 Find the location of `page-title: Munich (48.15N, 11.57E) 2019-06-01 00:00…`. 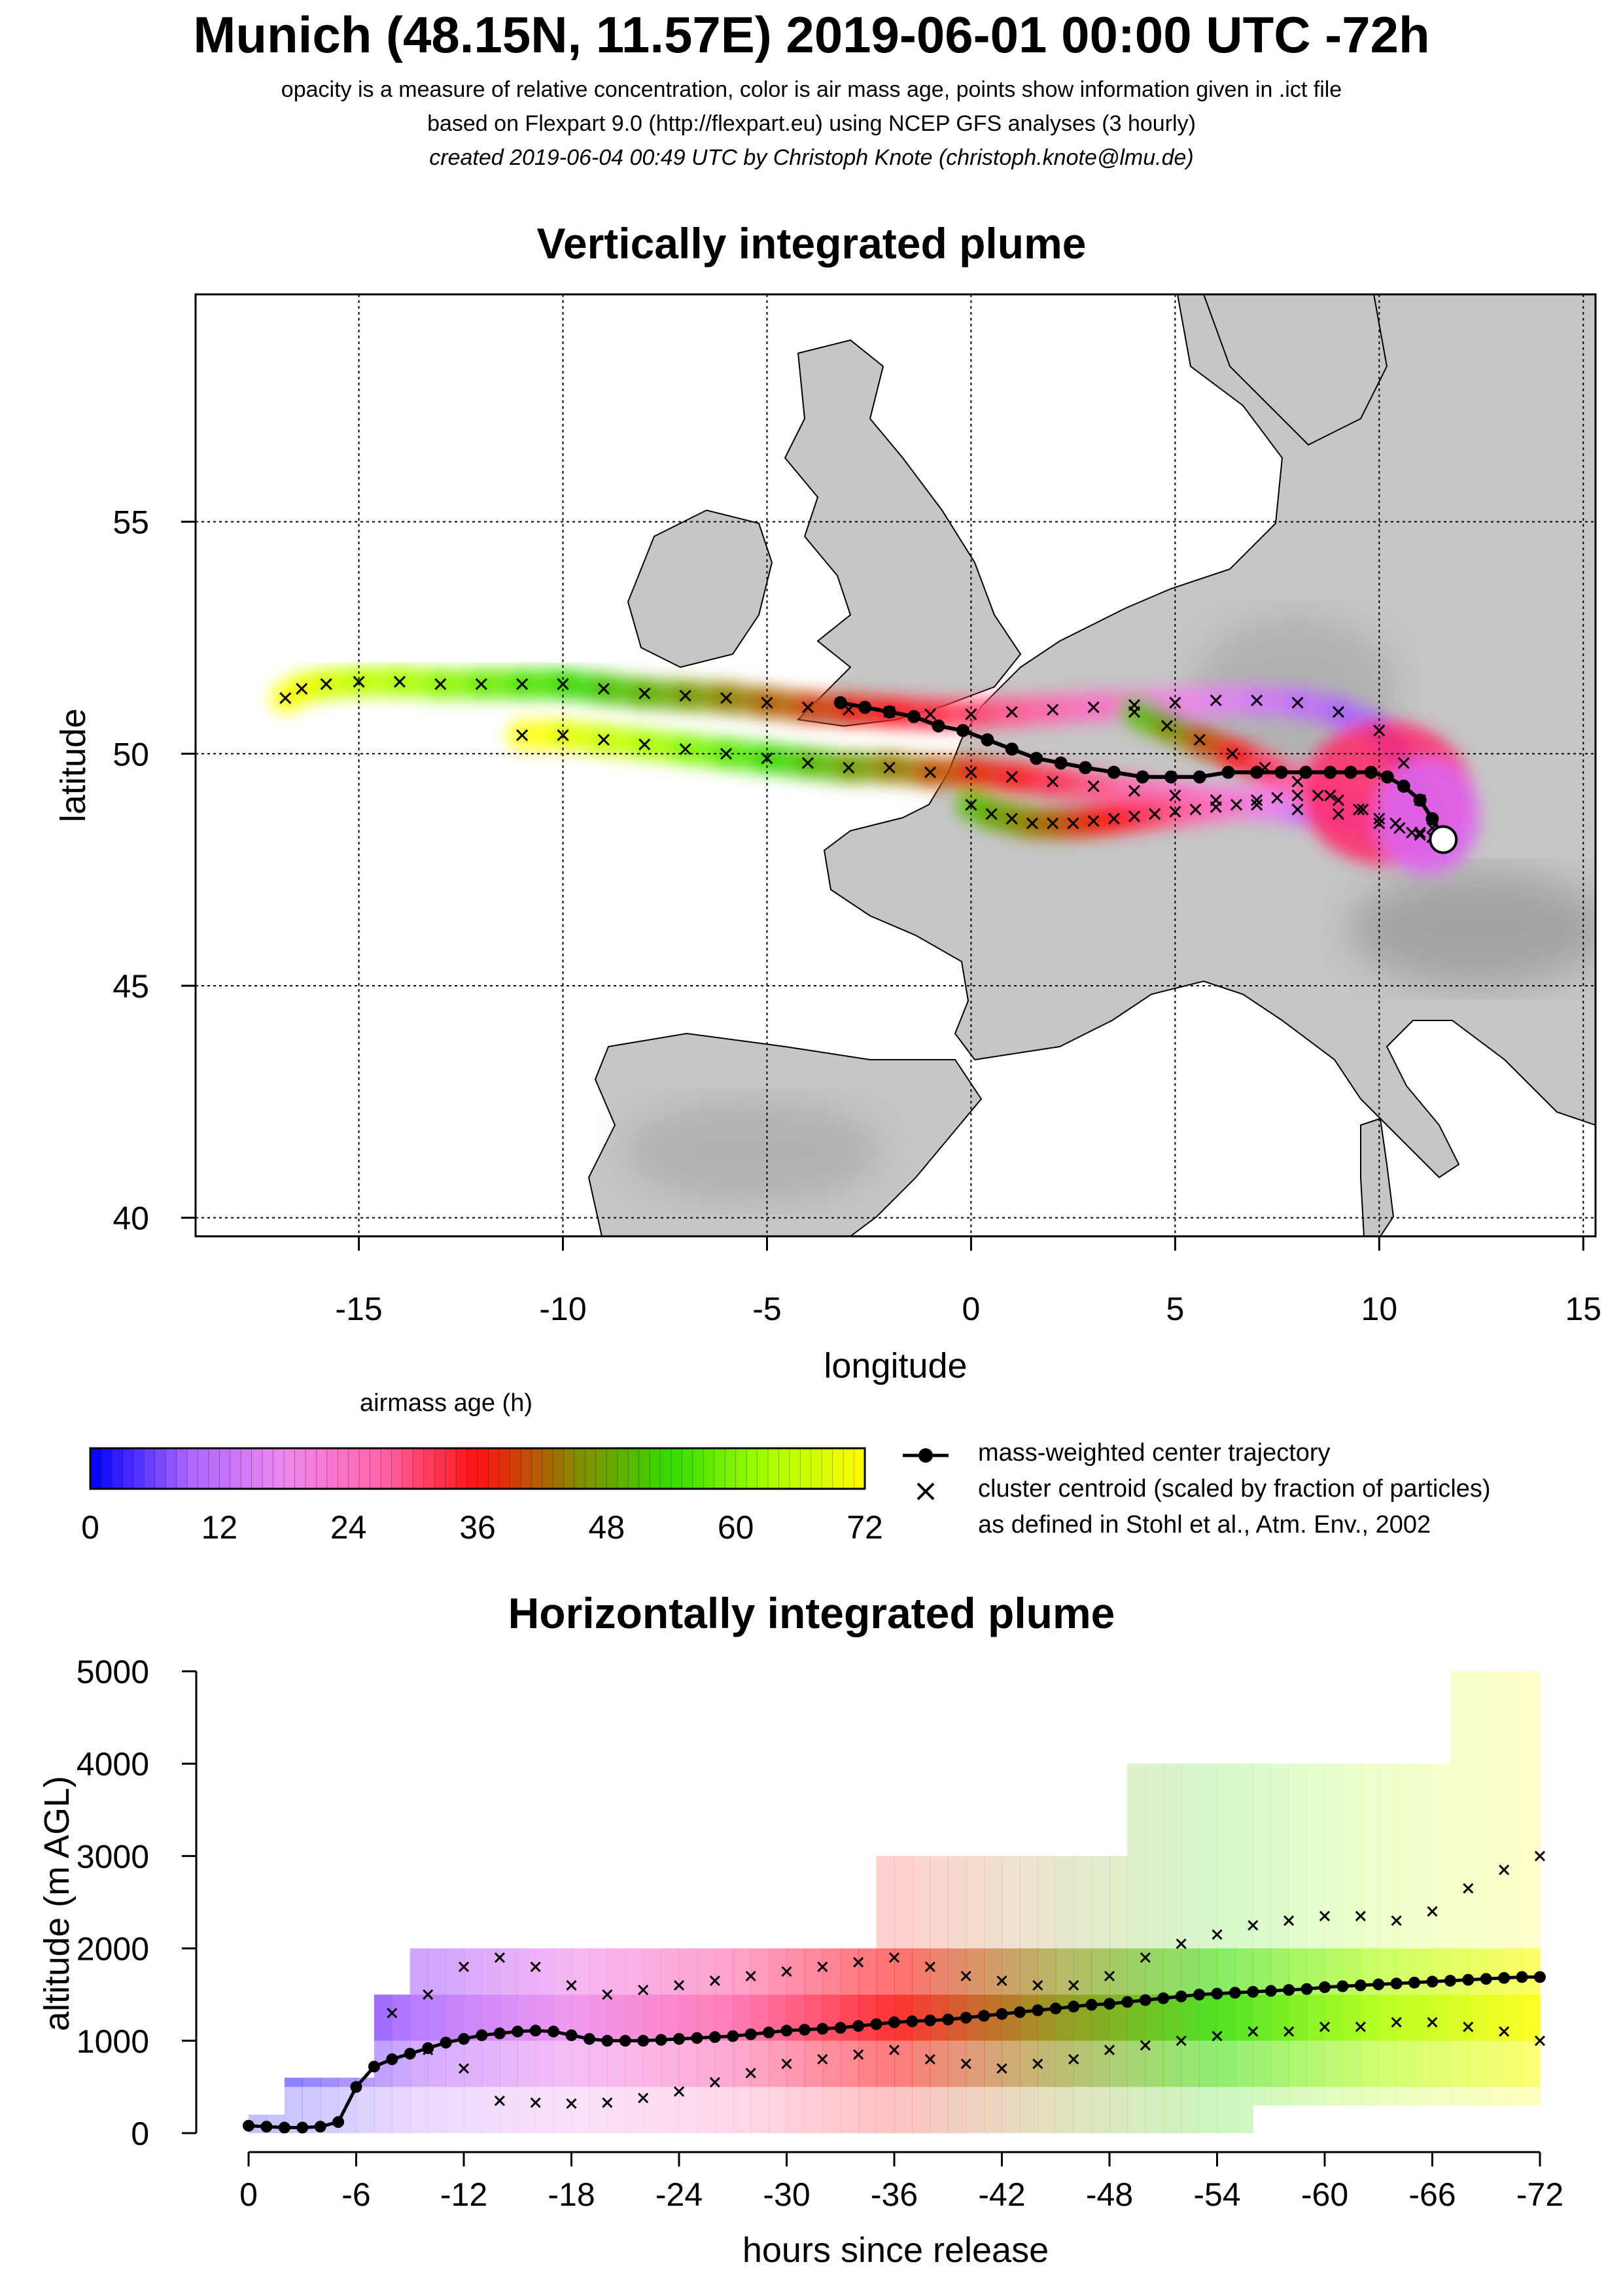

page-title: Munich (48.15N, 11.57E) 2019-06-01 00:00… is located at coordinates (812, 34).